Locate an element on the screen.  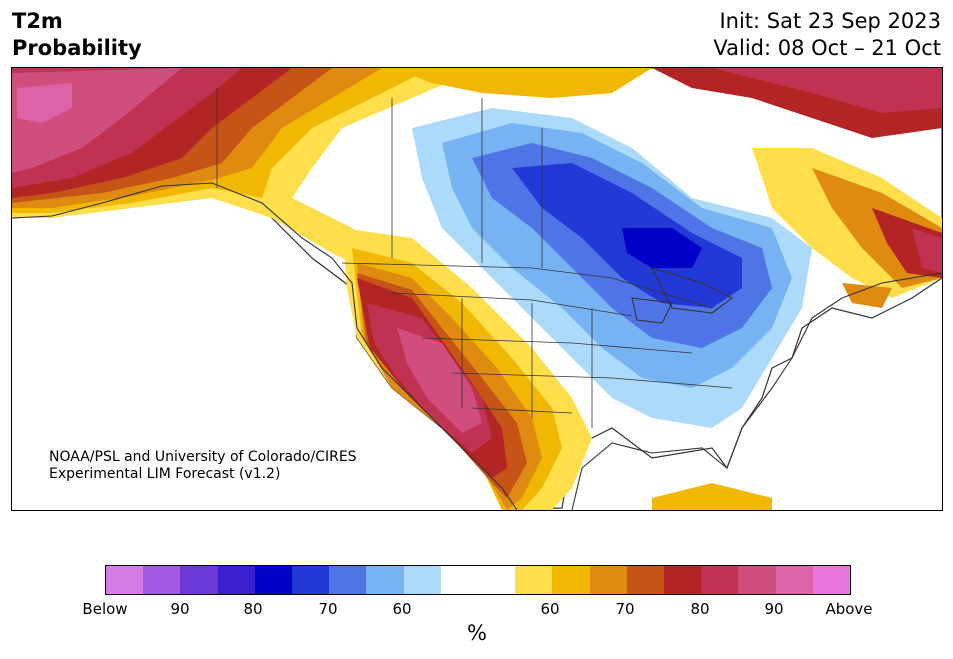
colorbar-tick-label: Above is located at coordinates (849, 609).